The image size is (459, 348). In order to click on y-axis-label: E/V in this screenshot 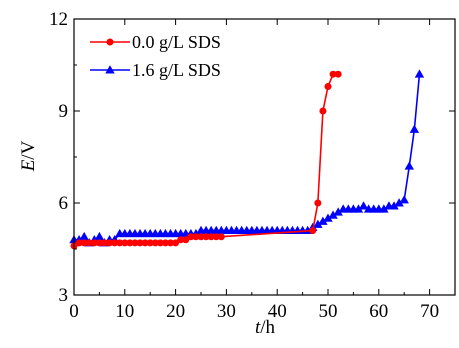, I will do `click(28, 156)`.